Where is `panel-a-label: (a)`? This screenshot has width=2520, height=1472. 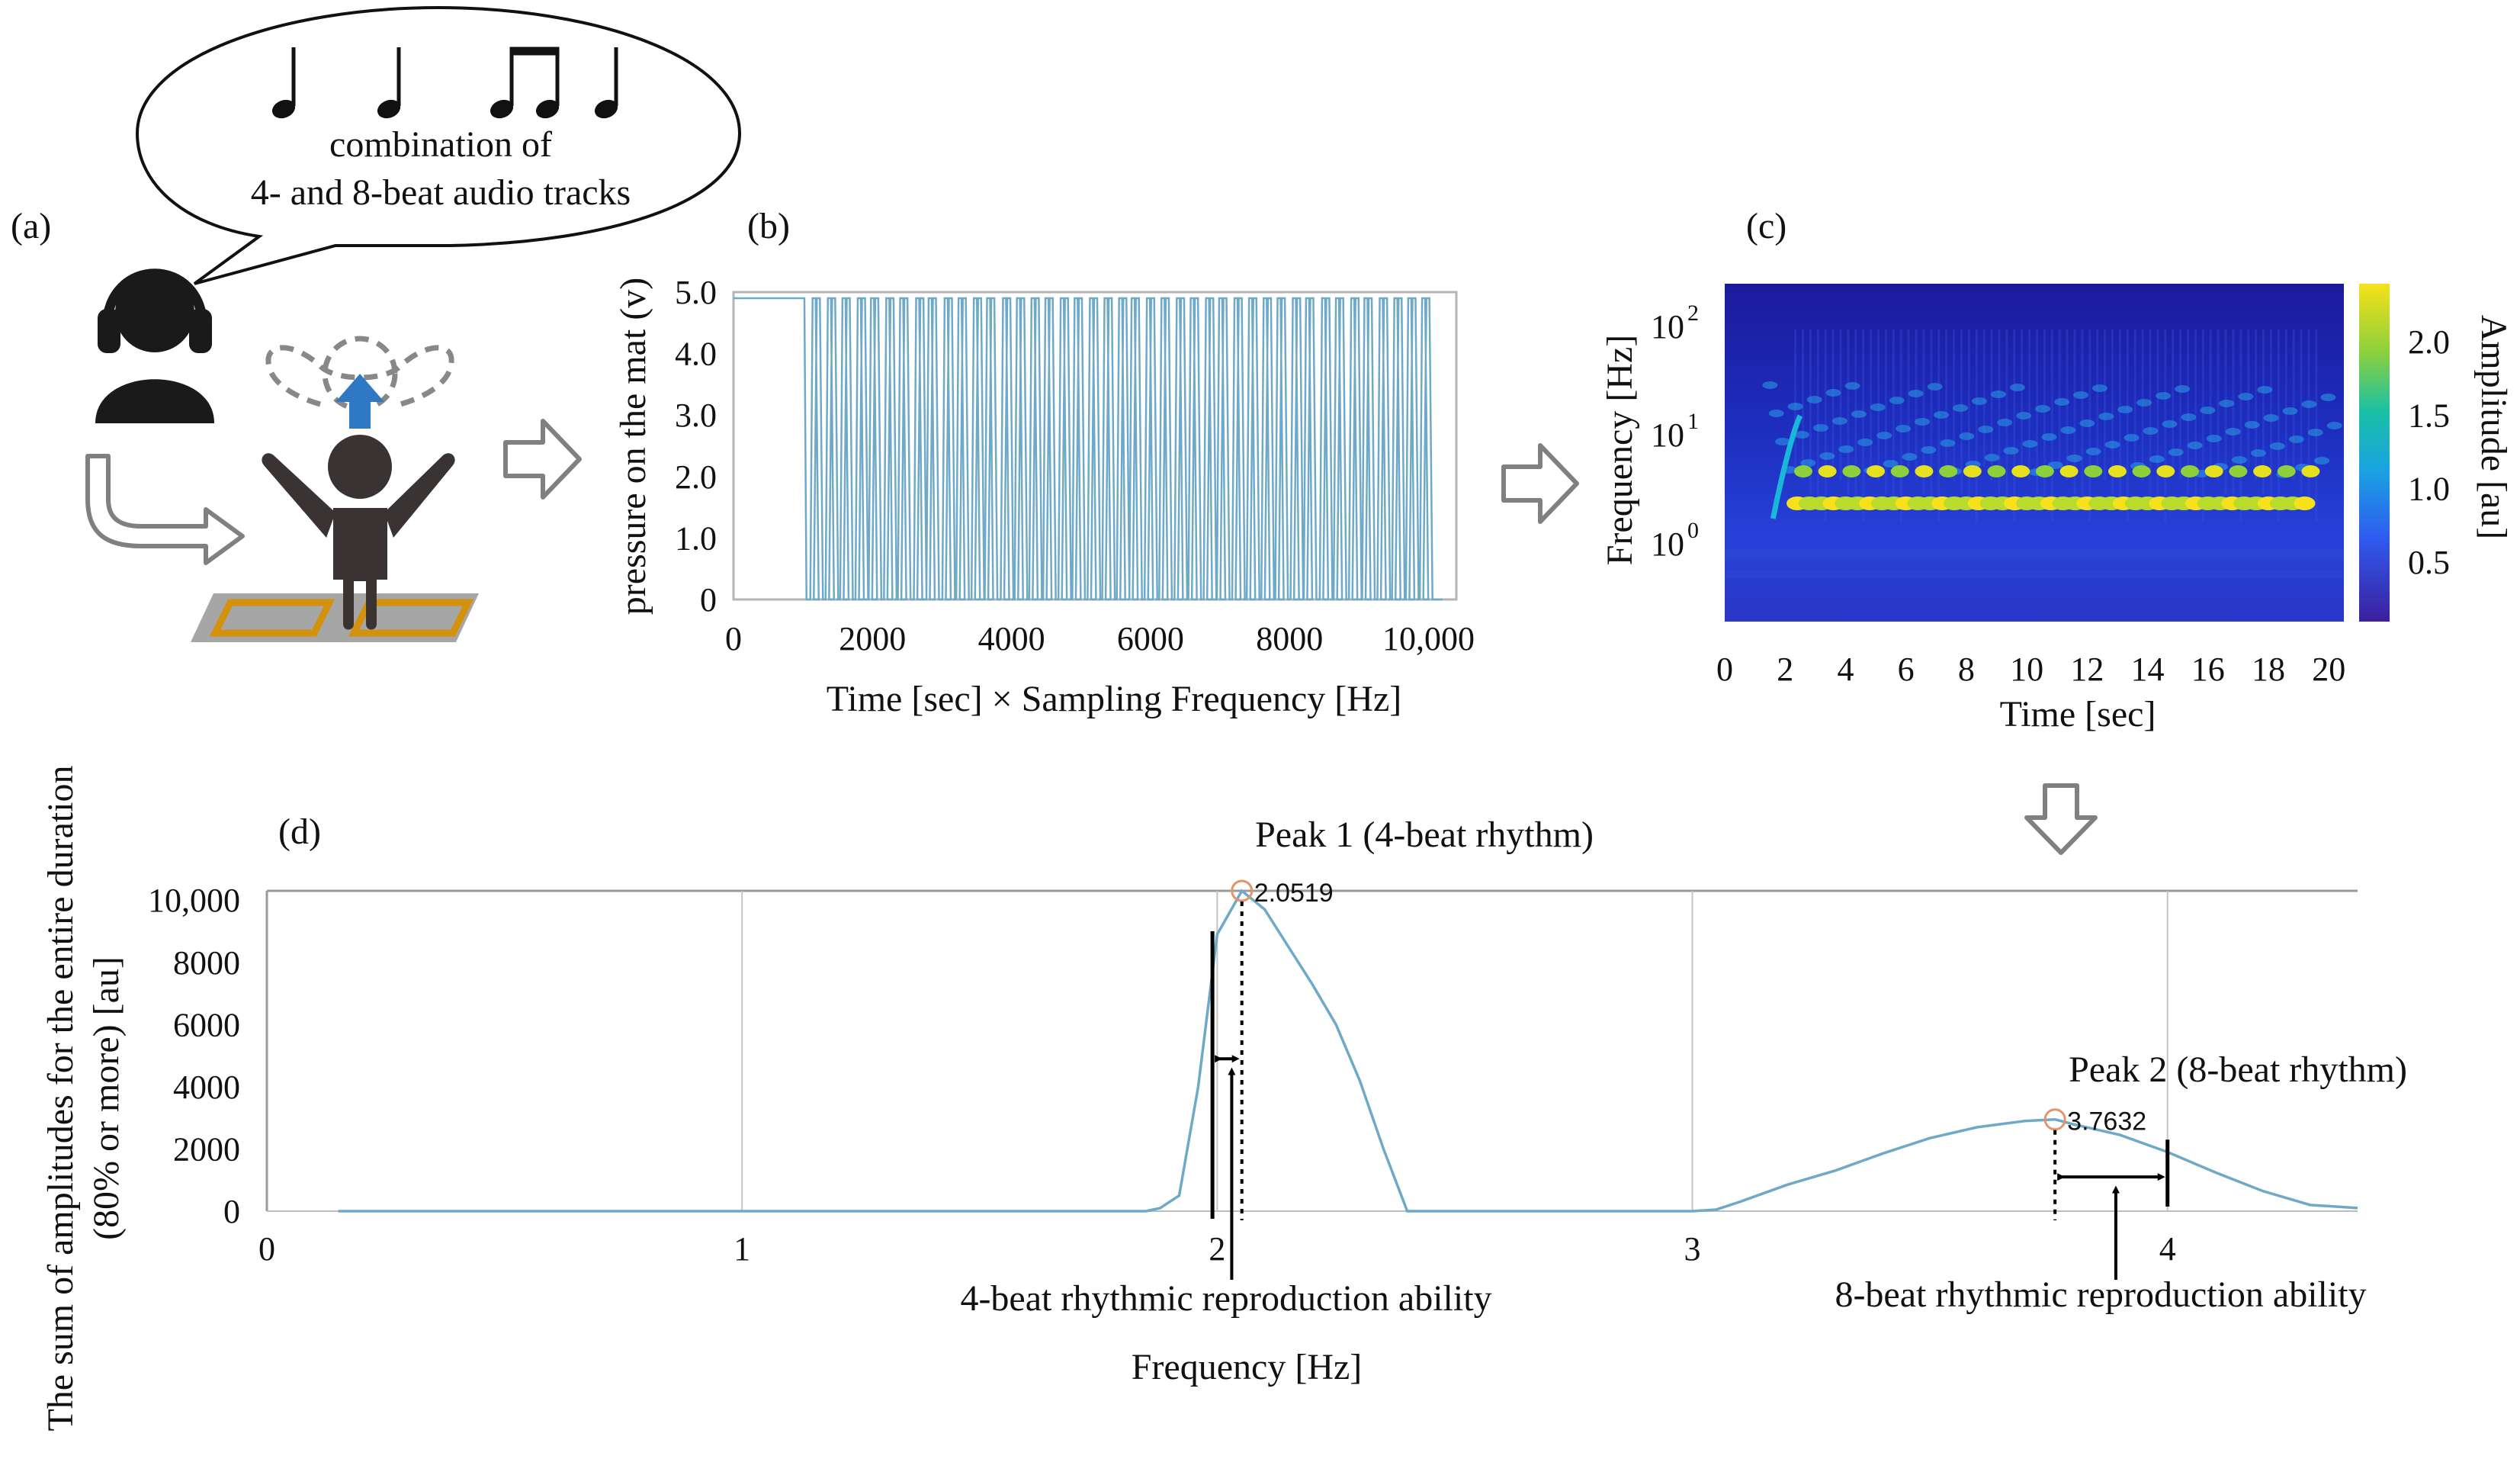
panel-a-label: (a) is located at coordinates (31, 226).